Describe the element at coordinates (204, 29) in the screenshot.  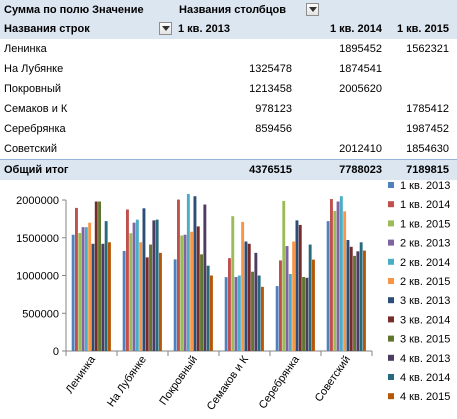
I see `col-header-1: 1 кв. 2013` at that location.